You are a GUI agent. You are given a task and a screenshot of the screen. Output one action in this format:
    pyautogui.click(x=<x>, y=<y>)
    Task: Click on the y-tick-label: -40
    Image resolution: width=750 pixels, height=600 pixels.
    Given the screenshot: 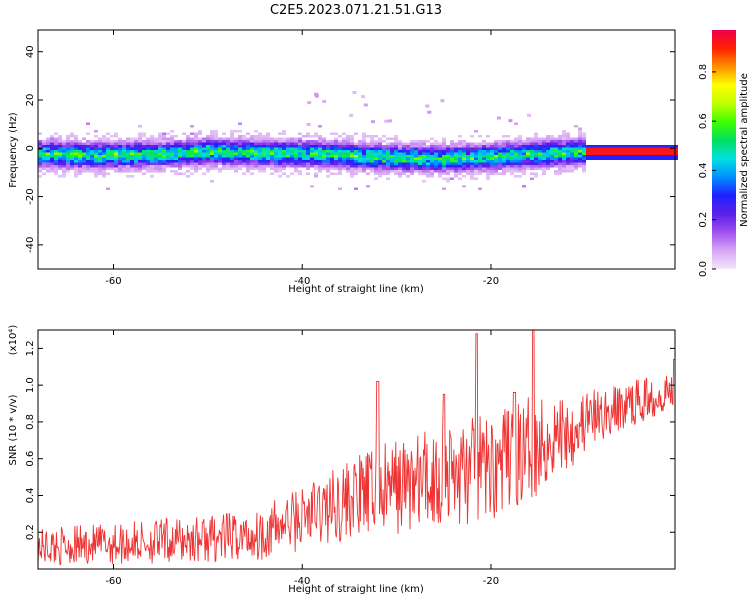 What is the action you would take?
    pyautogui.click(x=30, y=245)
    